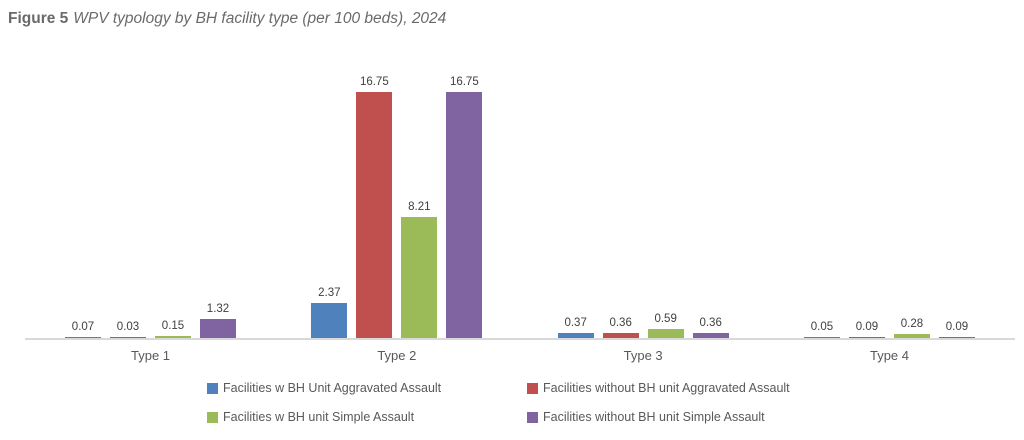 The width and height of the screenshot is (1024, 440). I want to click on figure-title-prefix: Figure 5, so click(38, 18).